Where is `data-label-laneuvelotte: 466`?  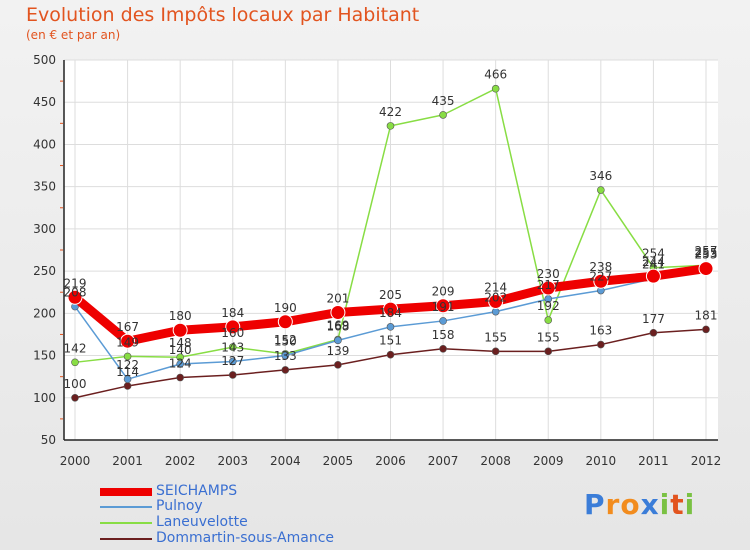 data-label-laneuvelotte: 466 is located at coordinates (495, 75).